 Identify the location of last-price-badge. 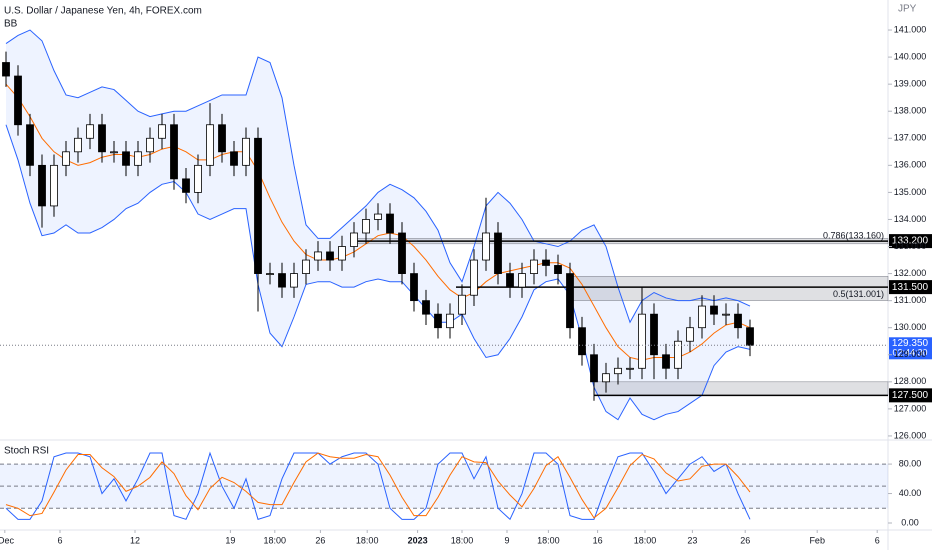
(910, 348).